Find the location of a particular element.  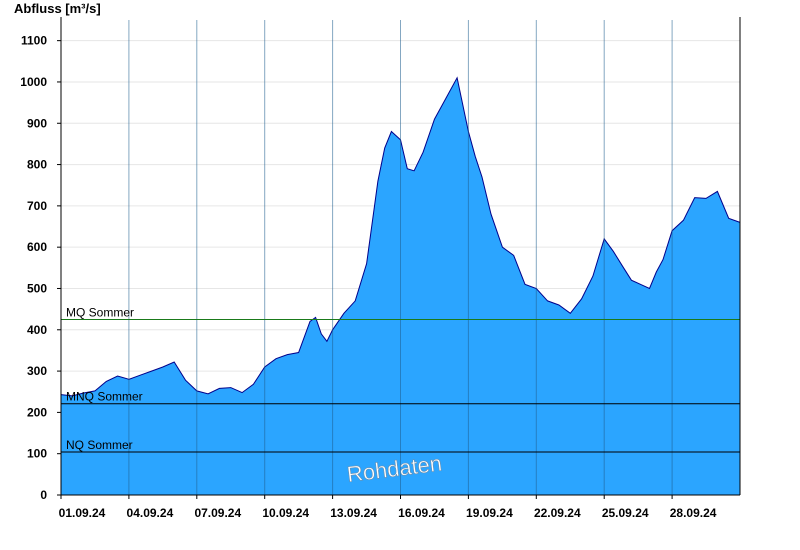

y-tick-label: 0 is located at coordinates (43, 495).